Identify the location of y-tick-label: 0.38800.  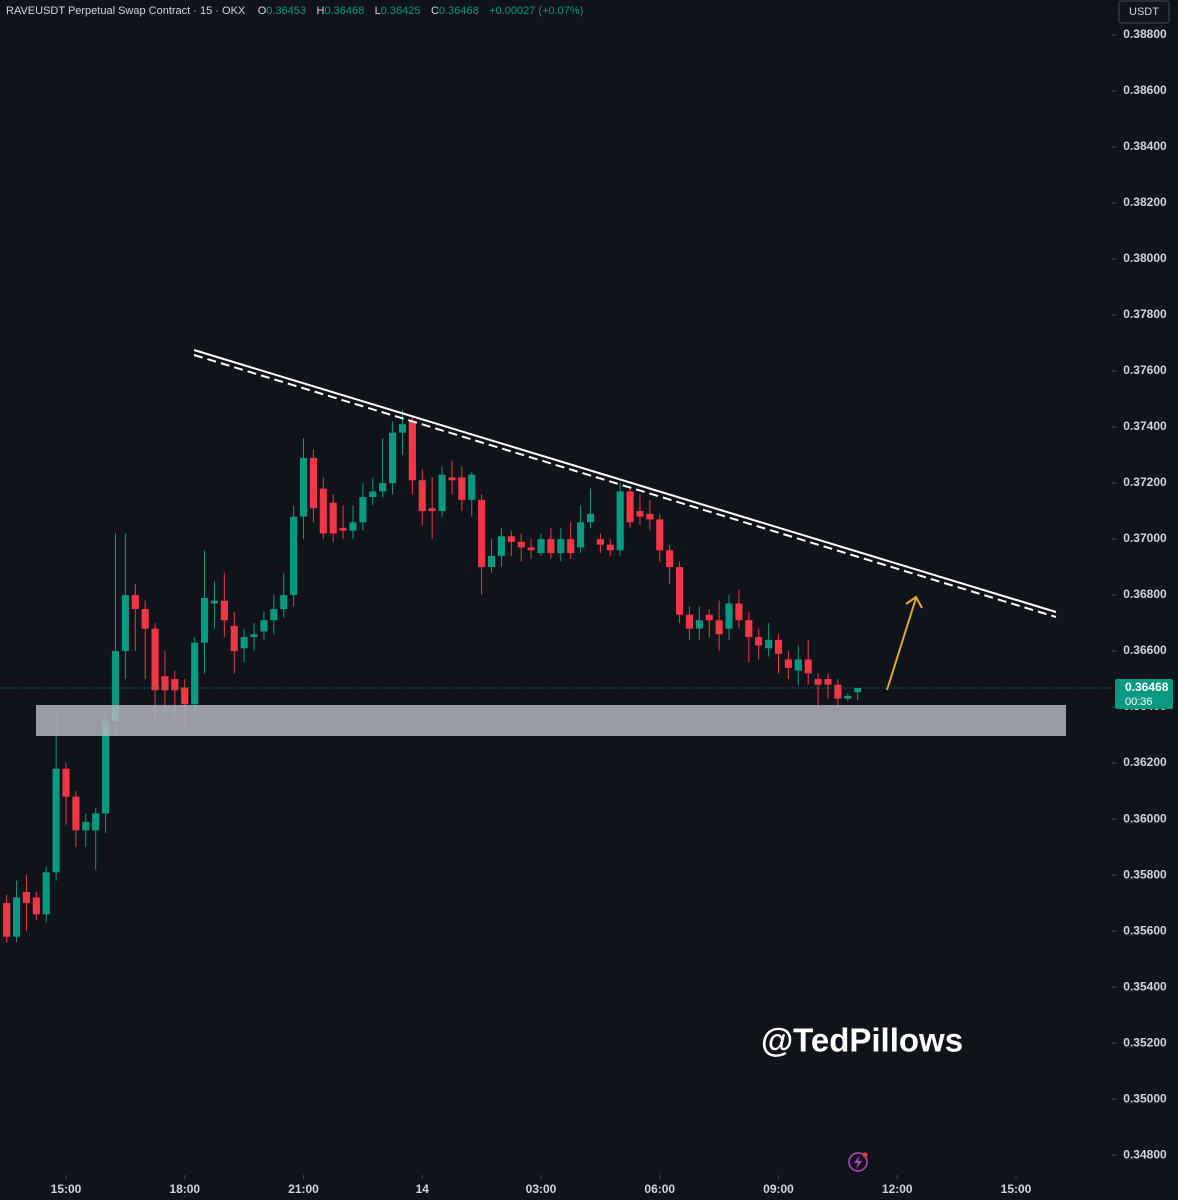
(1145, 34).